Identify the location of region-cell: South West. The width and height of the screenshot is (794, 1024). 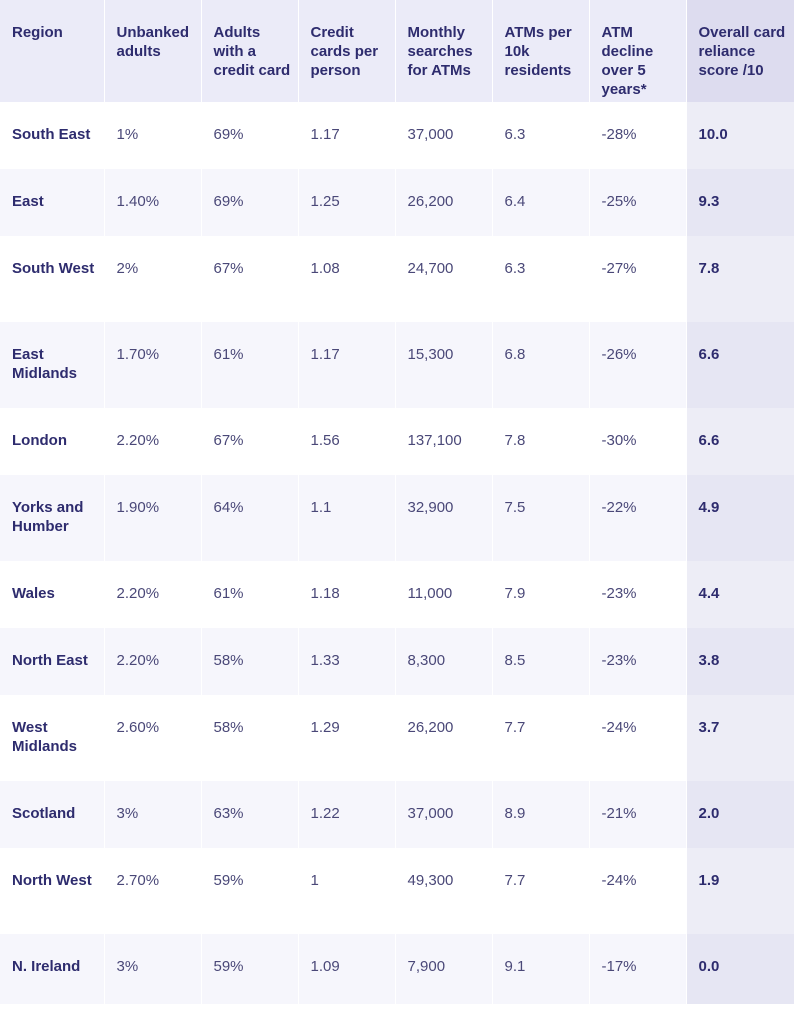
(52, 279).